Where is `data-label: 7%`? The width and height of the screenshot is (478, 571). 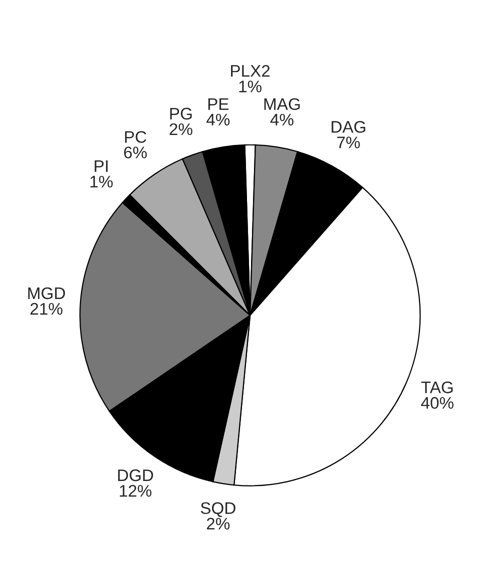 data-label: 7% is located at coordinates (348, 142).